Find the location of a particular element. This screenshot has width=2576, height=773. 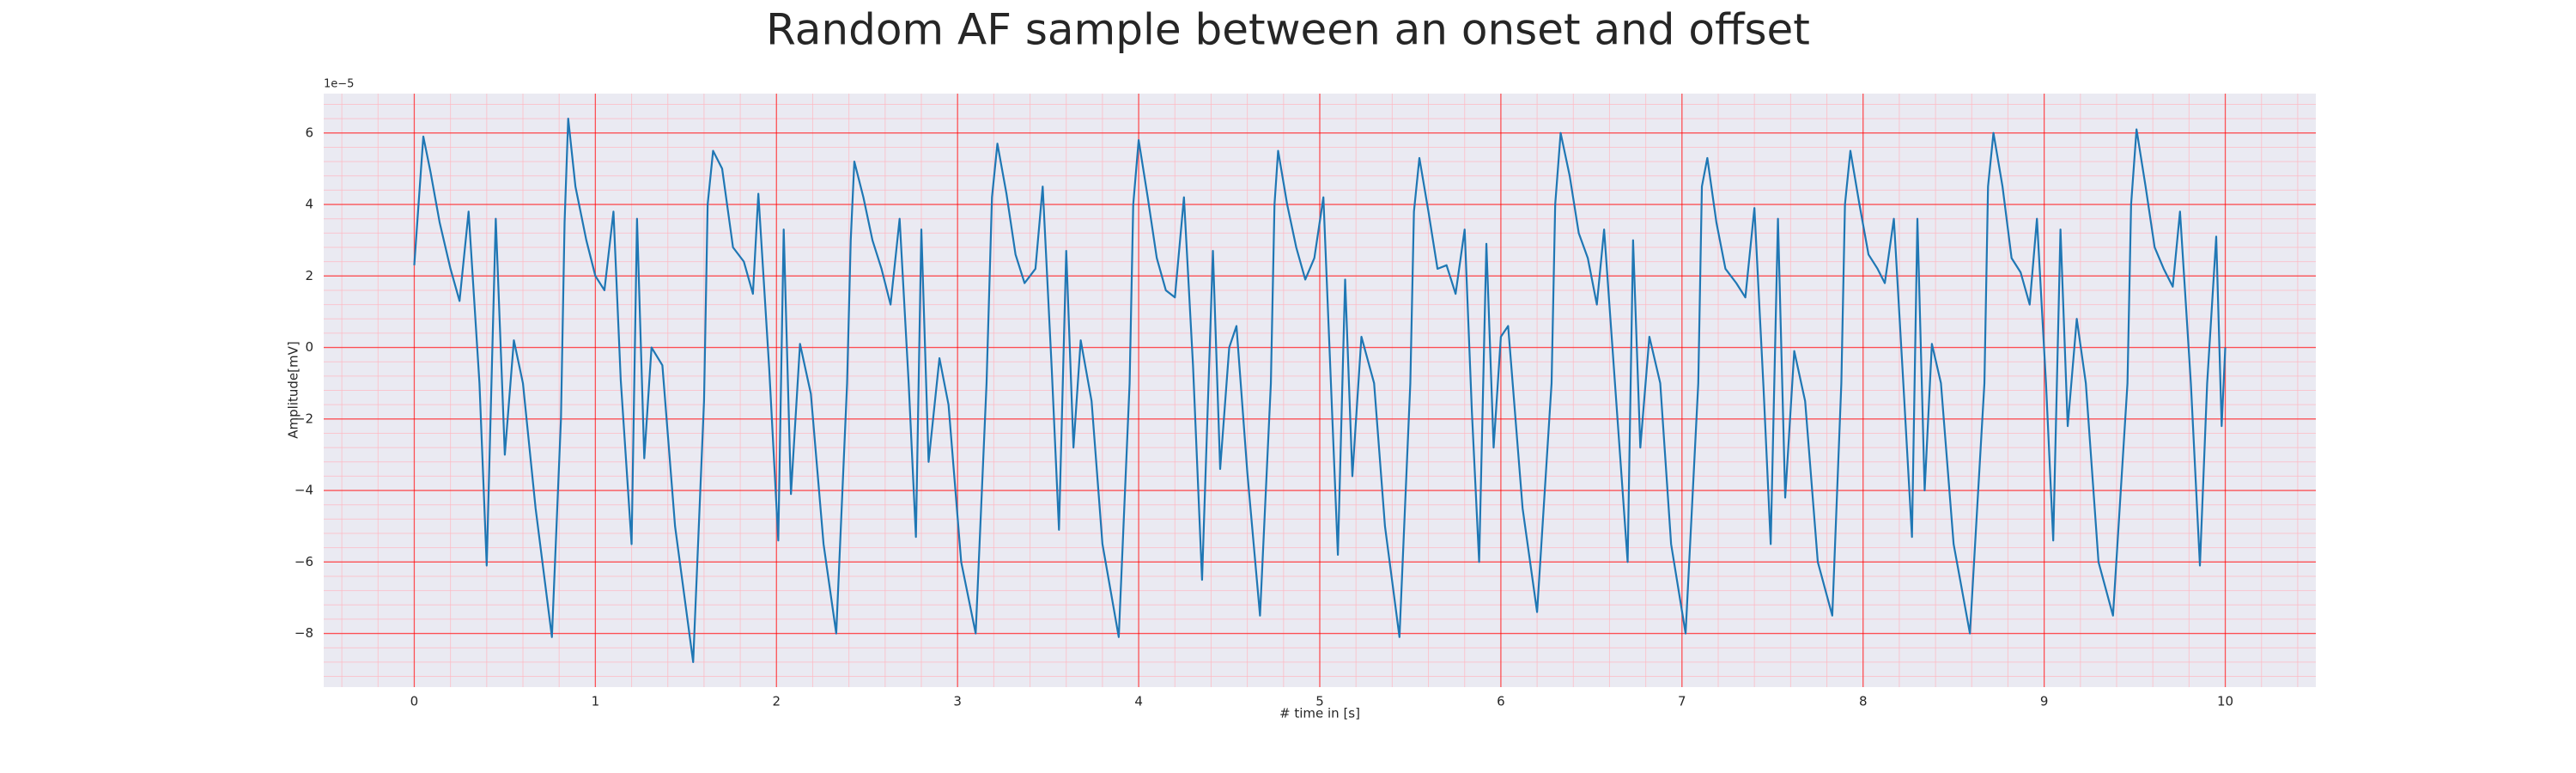

x-axis-label: # time in [s] is located at coordinates (1319, 713).